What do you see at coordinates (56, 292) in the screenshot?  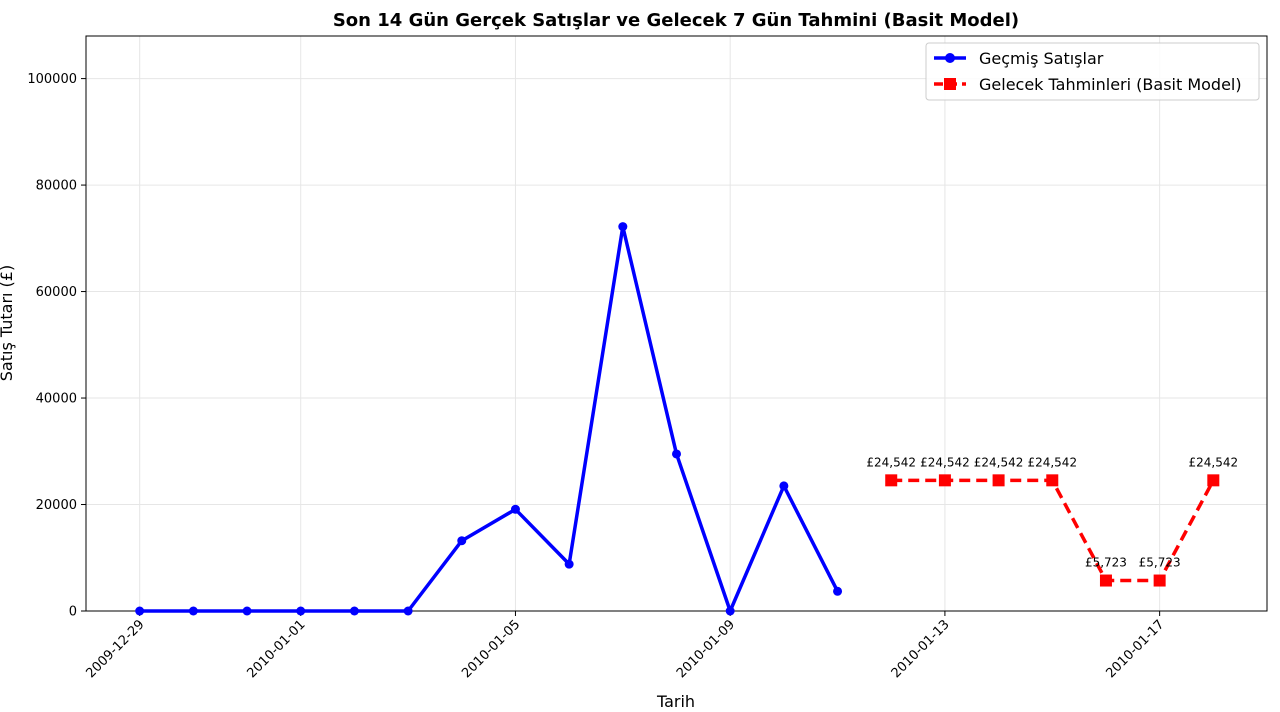 I see `y-tick-label: 60000` at bounding box center [56, 292].